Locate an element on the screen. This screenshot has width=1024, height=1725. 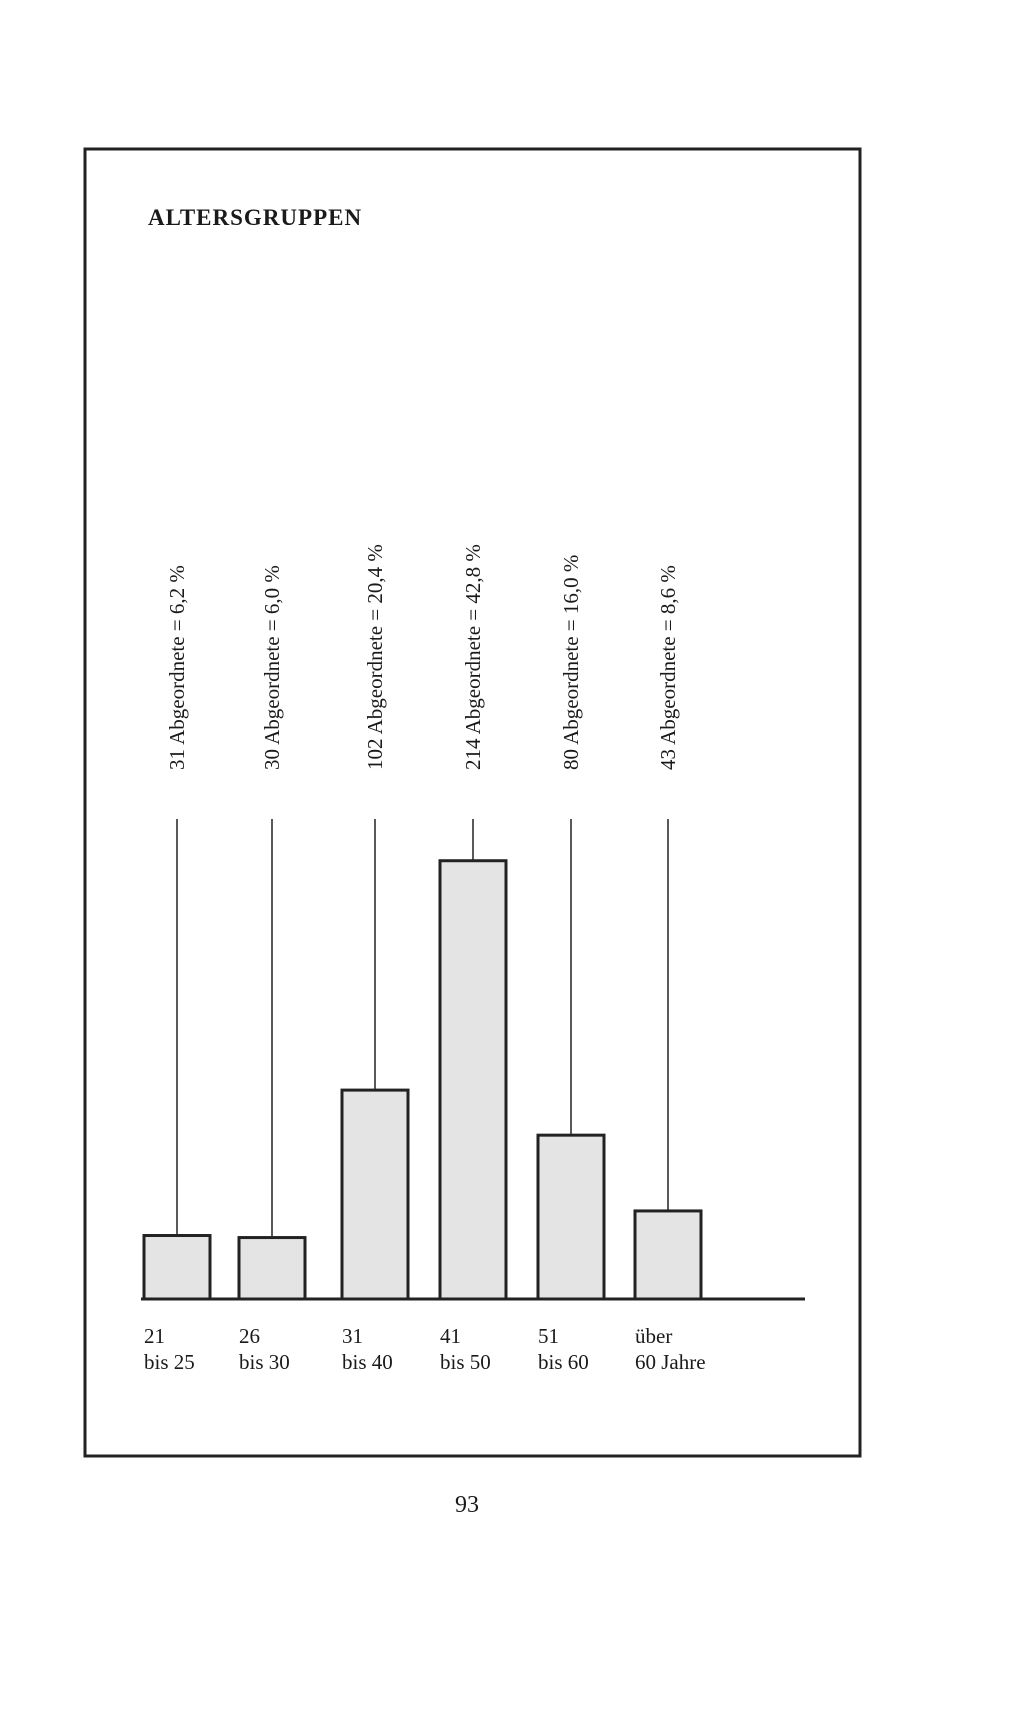
value-label: 31 Abgeordnete = 6,2 % is located at coordinates (177, 667).